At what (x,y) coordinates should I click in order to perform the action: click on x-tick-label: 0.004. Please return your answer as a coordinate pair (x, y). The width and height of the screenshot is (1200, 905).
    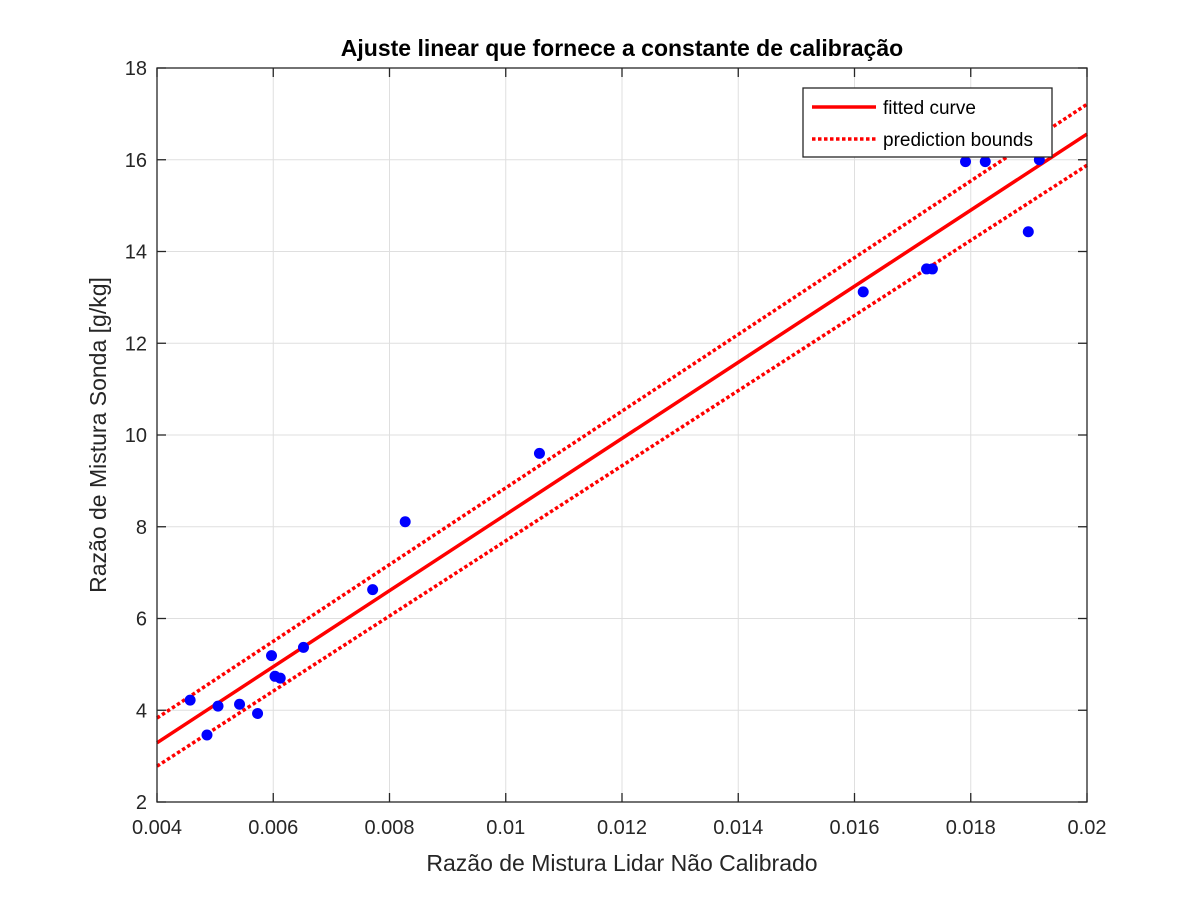
    Looking at the image, I should click on (157, 828).